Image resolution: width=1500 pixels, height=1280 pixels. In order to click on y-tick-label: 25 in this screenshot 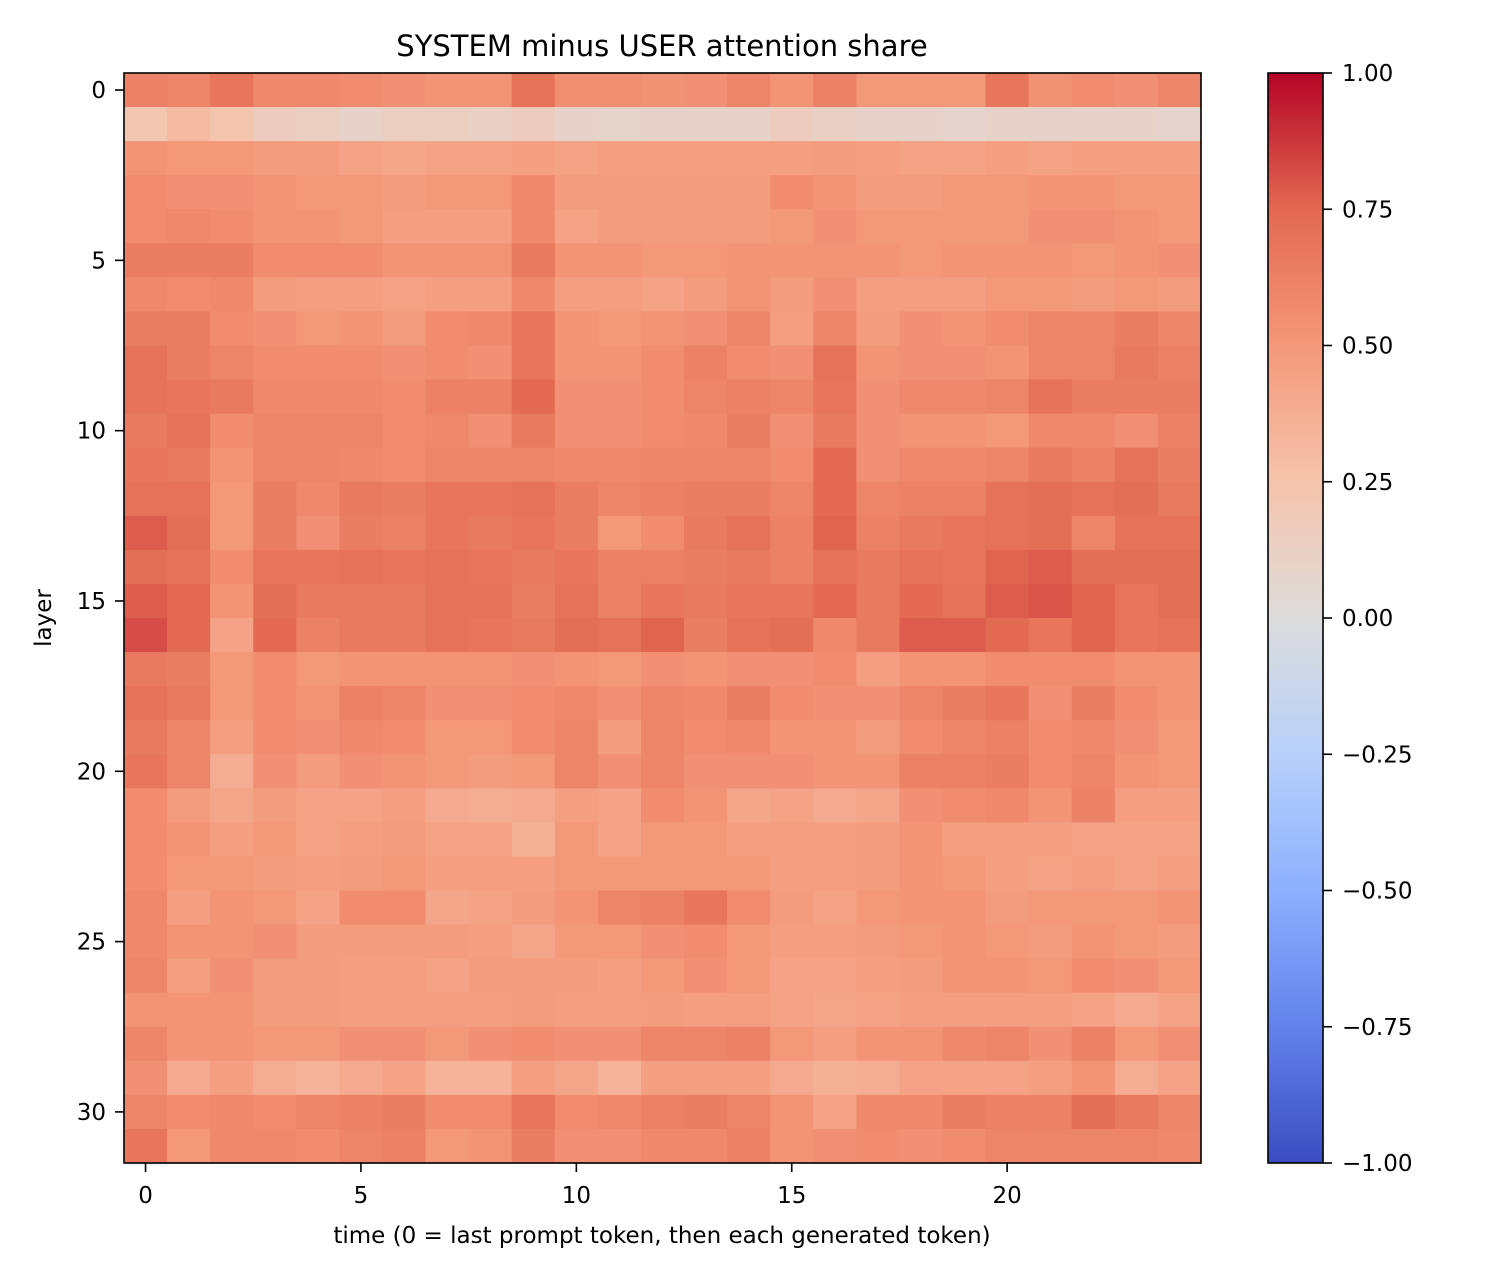, I will do `click(91, 943)`.